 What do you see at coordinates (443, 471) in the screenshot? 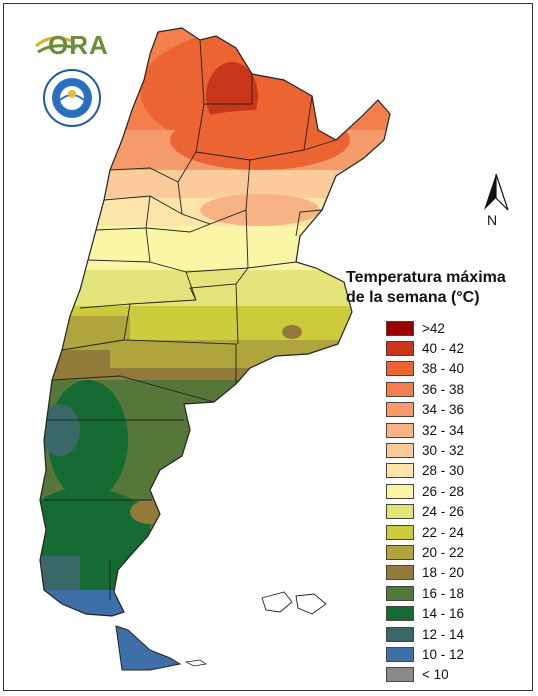
I see `legend-label: 28 - 30` at bounding box center [443, 471].